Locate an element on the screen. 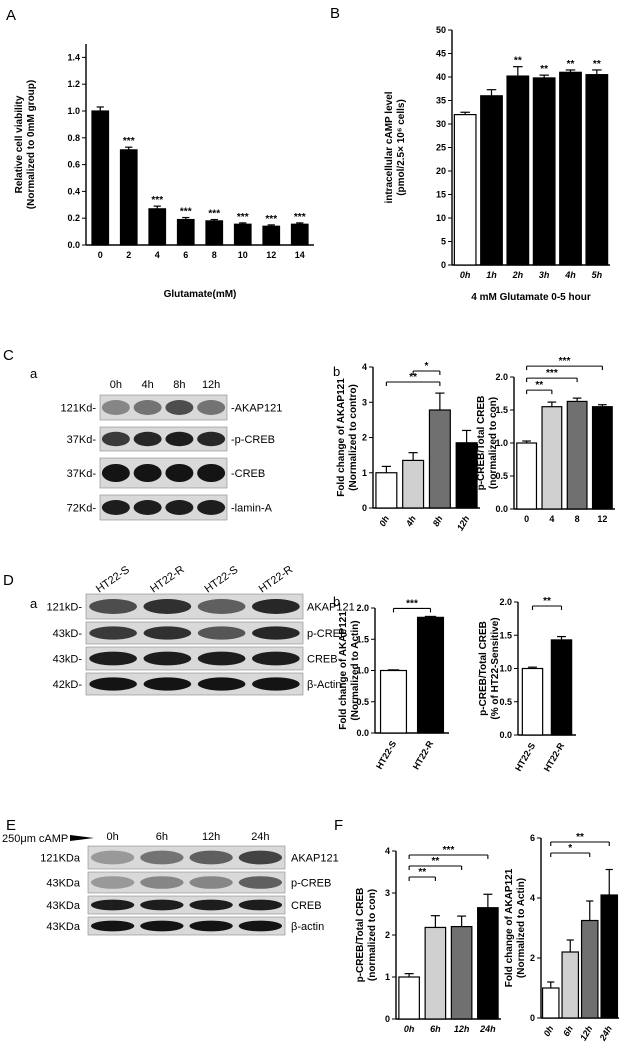 This screenshot has width=621, height=1050. x-tick-label: 12h is located at coordinates (586, 1033).